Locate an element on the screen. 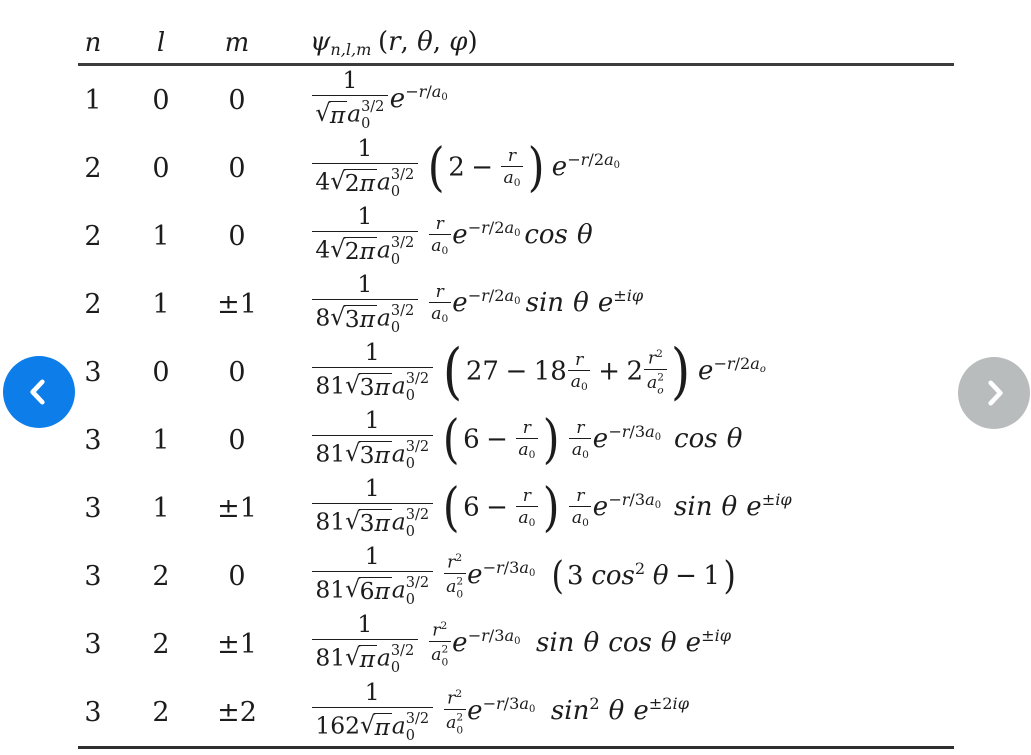 The width and height of the screenshot is (1031, 755). cell-wavefunction: 1 162 √ π a 3/2 0 r2 a 2 0 e−r/3a0 sin2 θ e±2iφ is located at coordinates (607, 712).